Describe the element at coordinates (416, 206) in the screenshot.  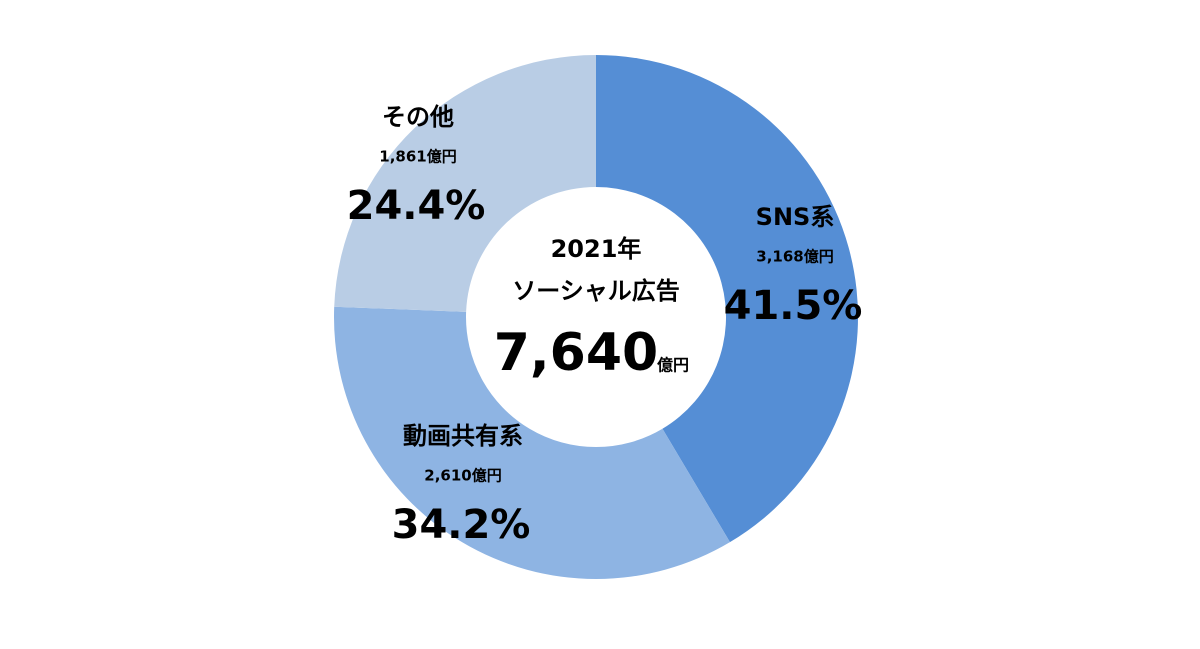
I see `slice-percent: 24.4%` at that location.